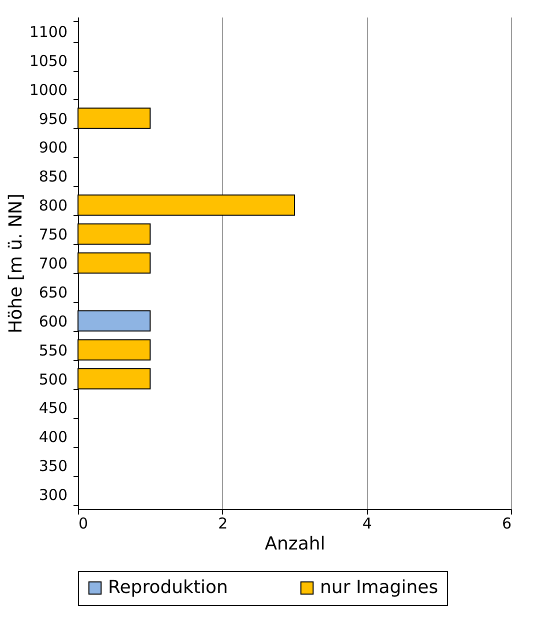  Describe the element at coordinates (53, 235) in the screenshot. I see `y-tick-label: 750` at that location.